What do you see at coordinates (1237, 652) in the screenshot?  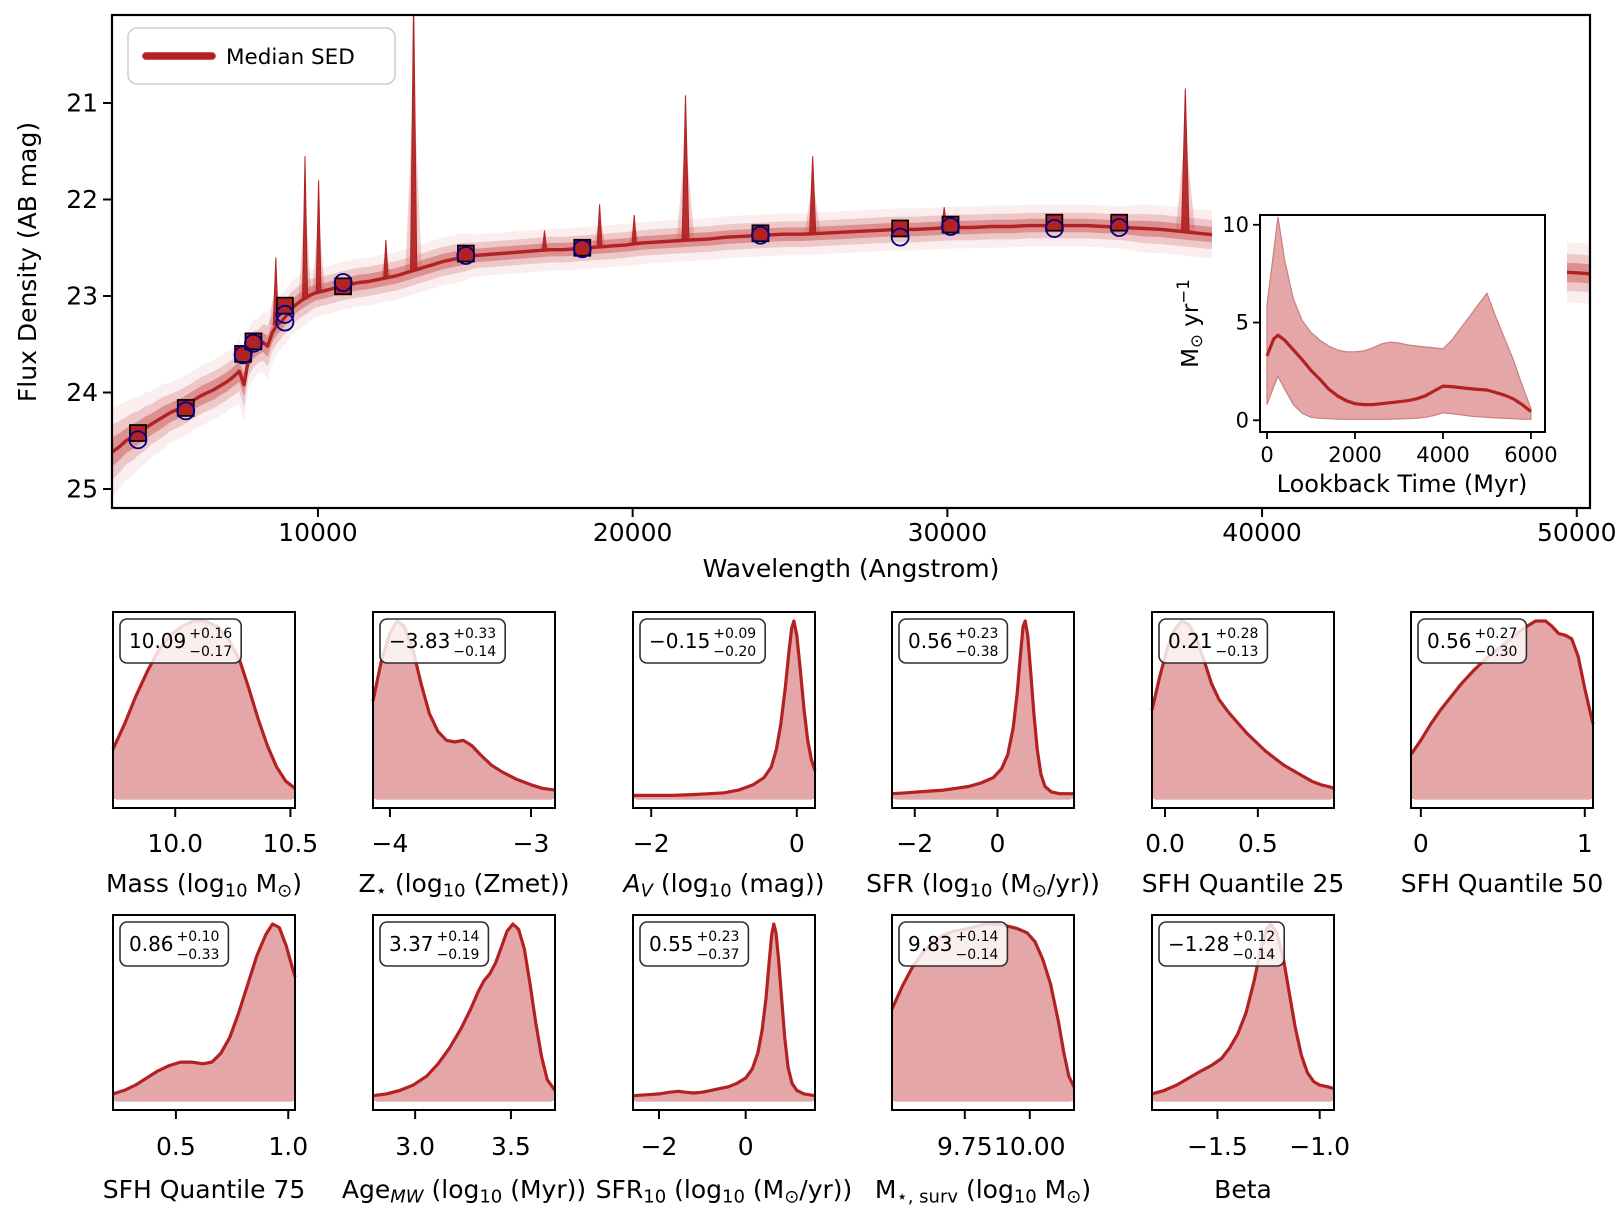 I see `annotation-minus: −0.13` at bounding box center [1237, 652].